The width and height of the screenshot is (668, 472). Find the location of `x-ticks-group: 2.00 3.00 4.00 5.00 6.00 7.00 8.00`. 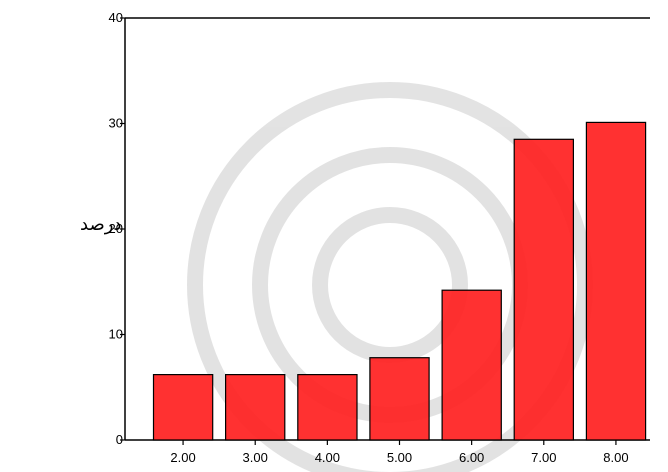

x-ticks-group: 2.00 3.00 4.00 5.00 6.00 7.00 8.00 is located at coordinates (399, 452).